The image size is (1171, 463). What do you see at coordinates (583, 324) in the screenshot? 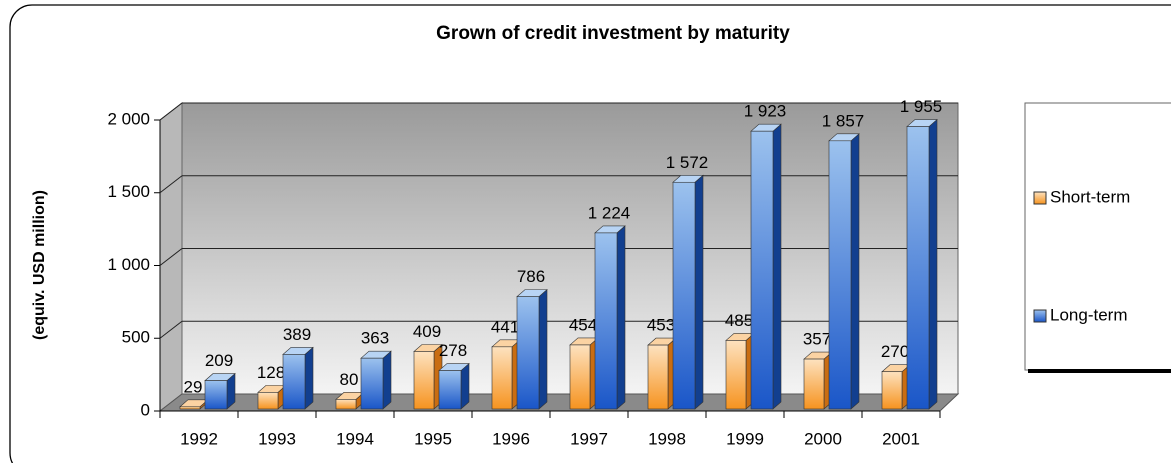
I see `data-label: 454` at bounding box center [583, 324].